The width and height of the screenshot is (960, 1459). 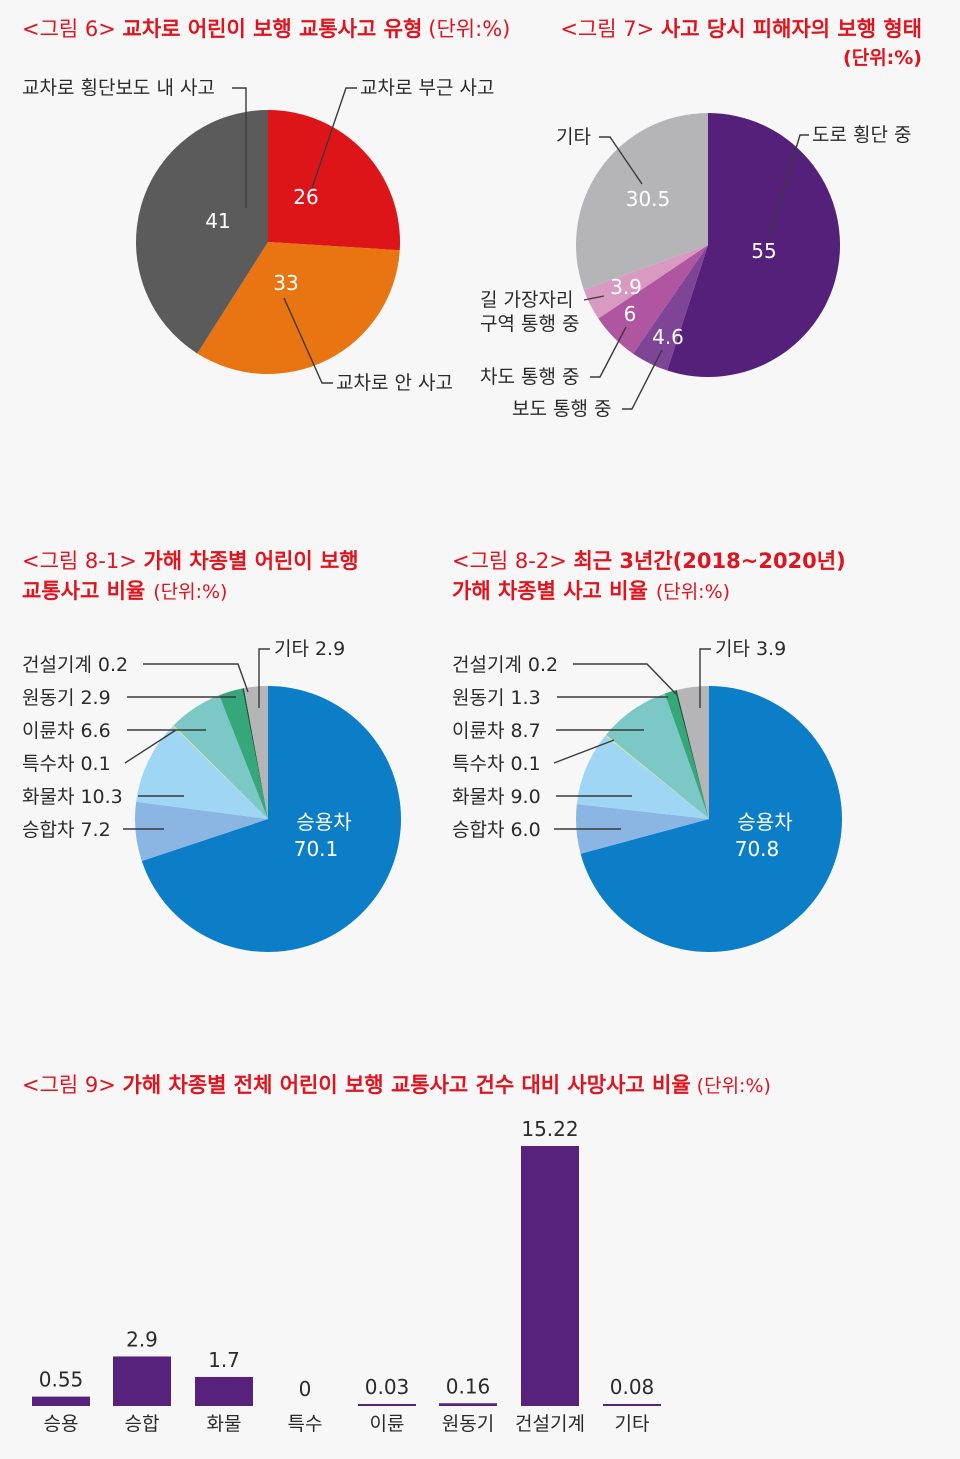 What do you see at coordinates (427, 88) in the screenshot?
I see `fig6-label-0: 교차로 부근 사고` at bounding box center [427, 88].